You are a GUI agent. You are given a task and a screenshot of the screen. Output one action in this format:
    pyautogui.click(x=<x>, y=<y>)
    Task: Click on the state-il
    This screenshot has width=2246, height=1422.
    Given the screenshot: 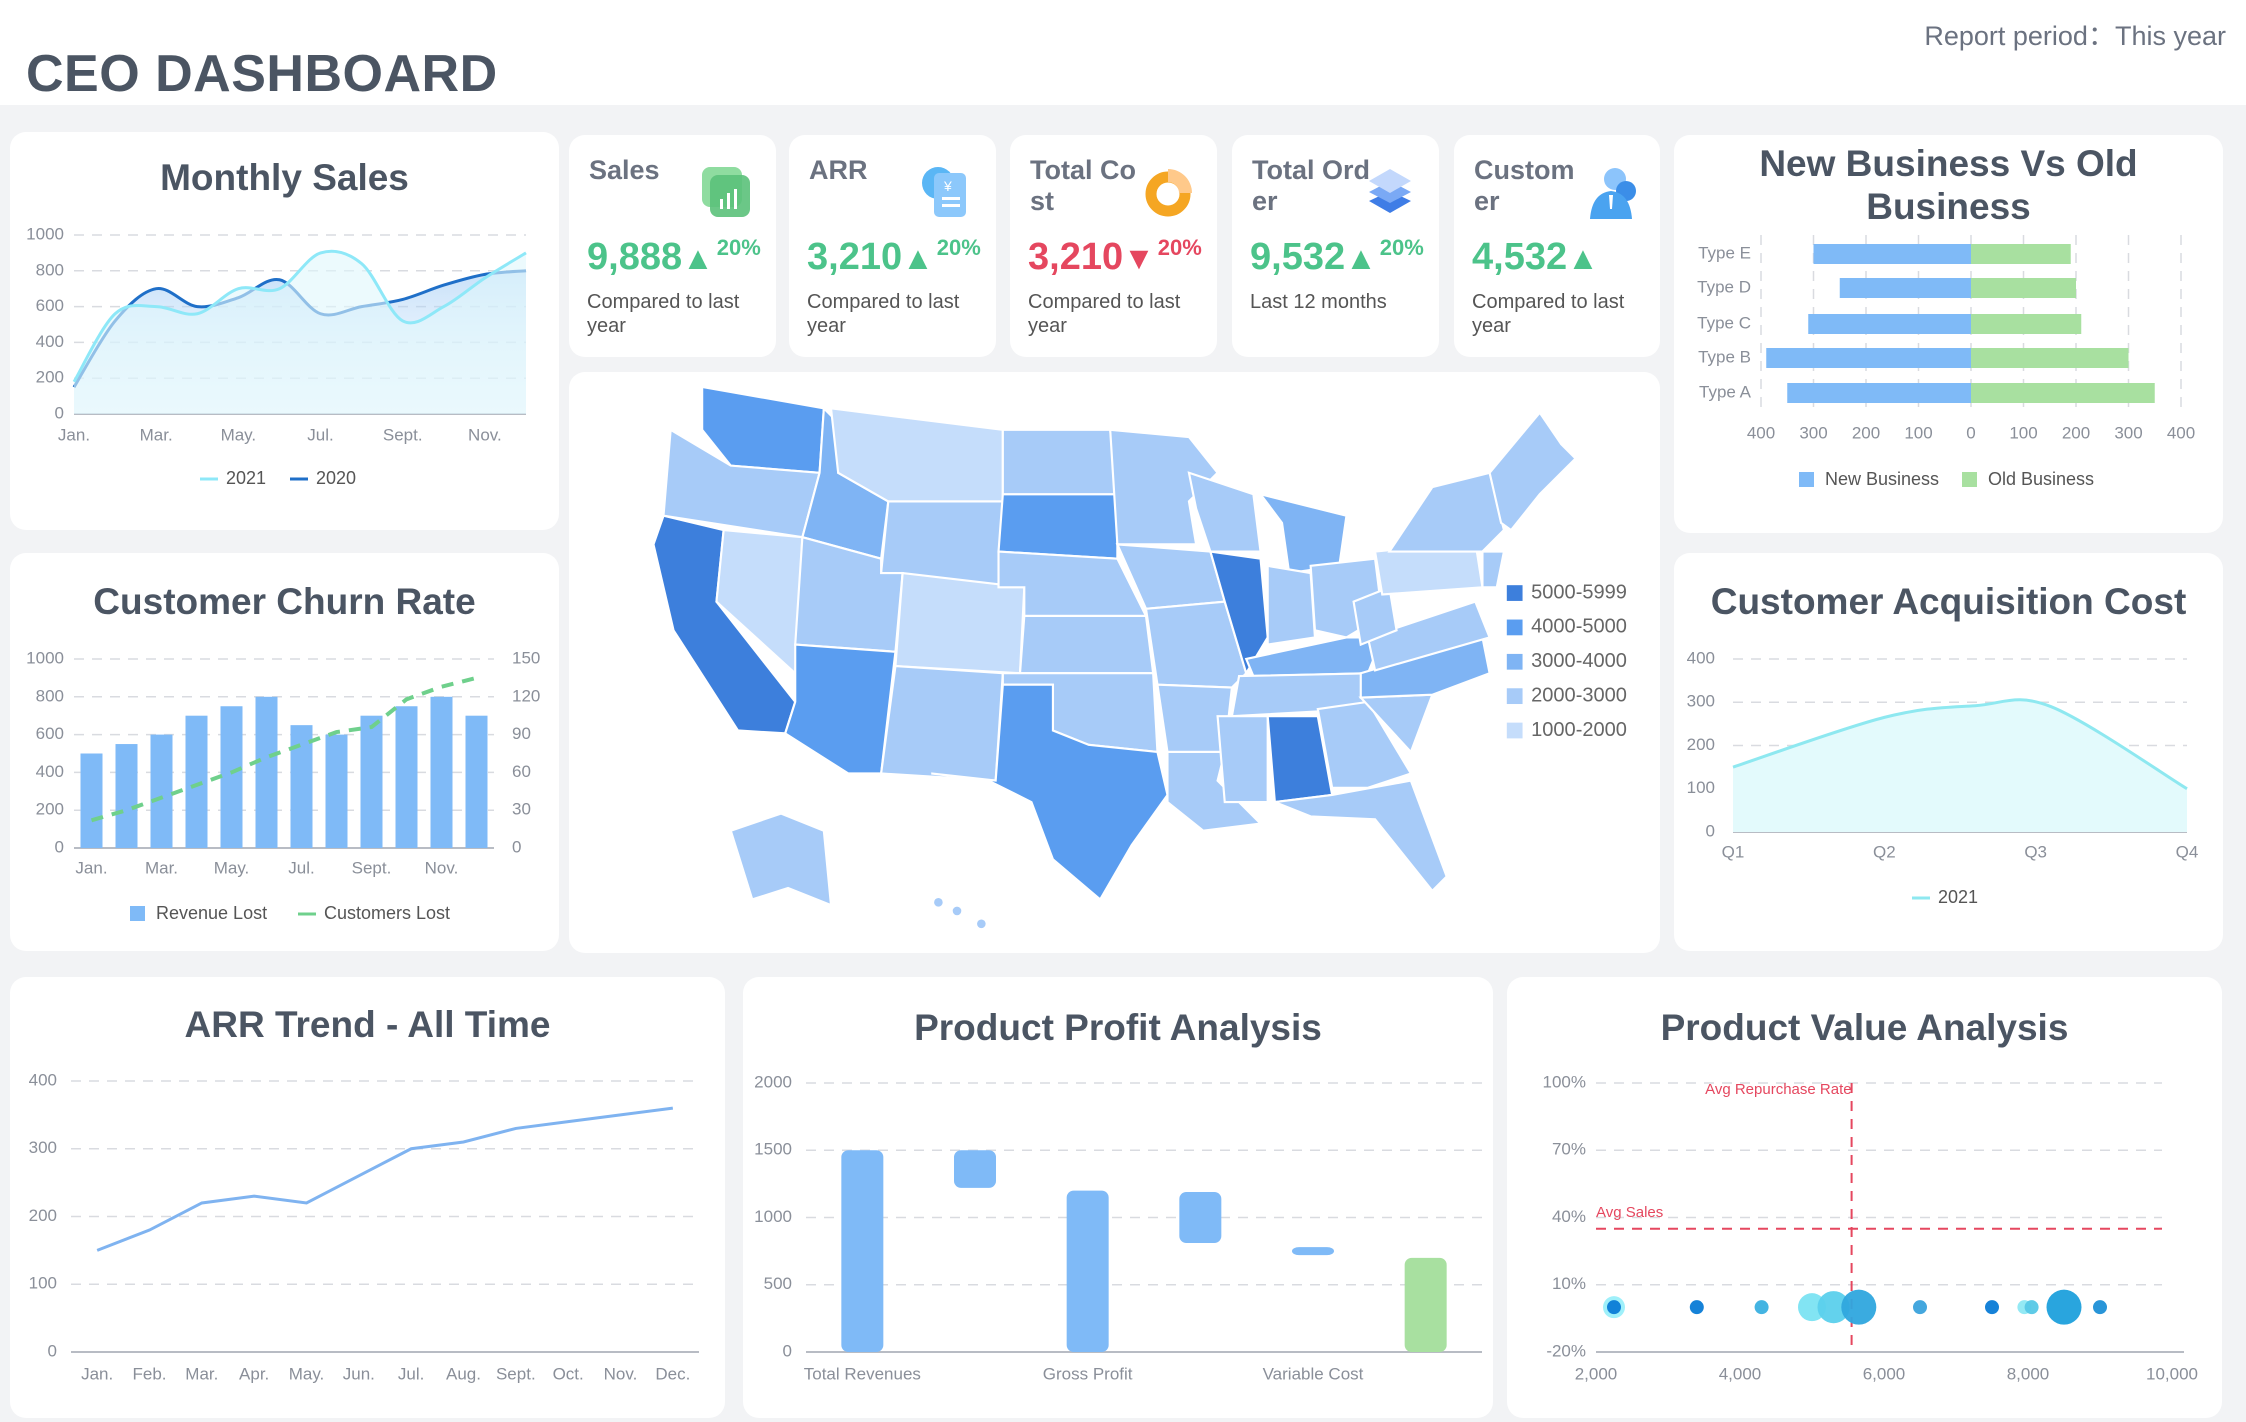 What is the action you would take?
    pyautogui.click(x=1238, y=613)
    